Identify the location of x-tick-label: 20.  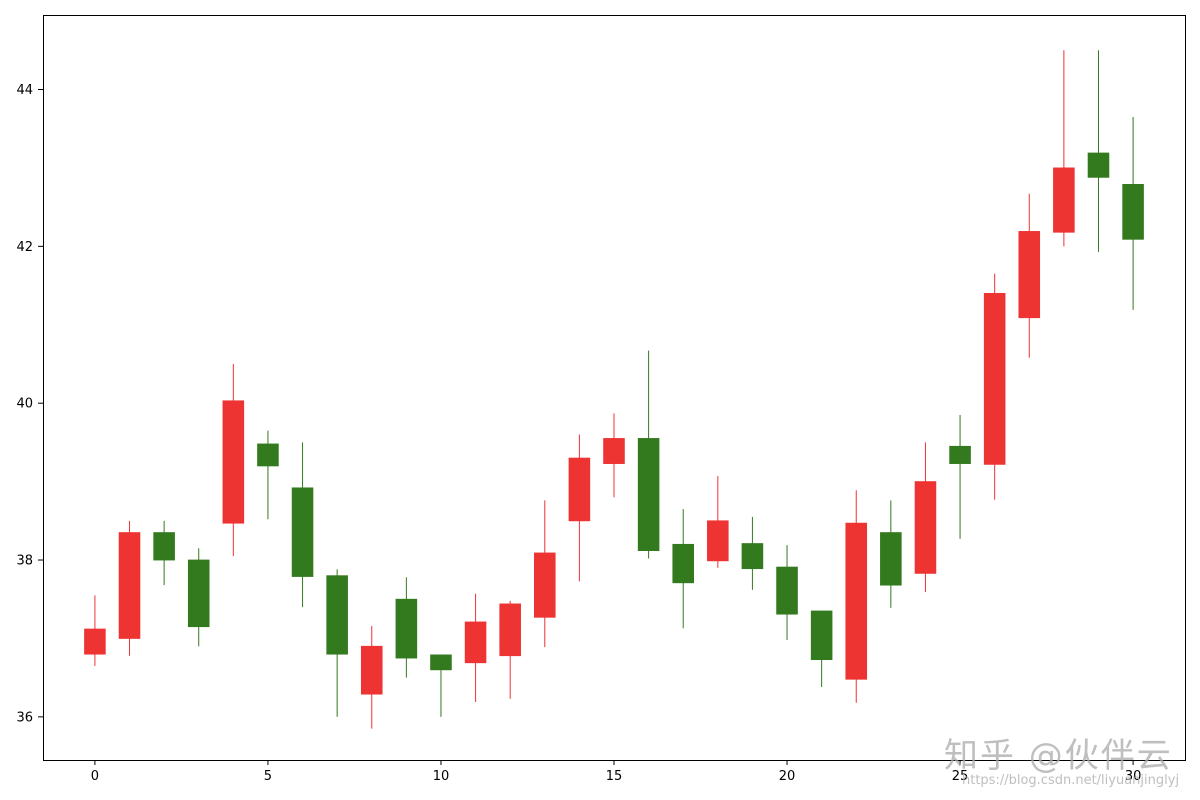
(787, 776).